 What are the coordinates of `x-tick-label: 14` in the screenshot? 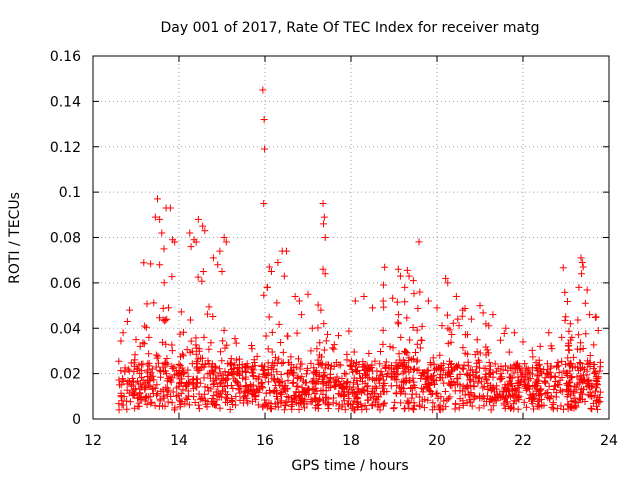 It's located at (179, 441).